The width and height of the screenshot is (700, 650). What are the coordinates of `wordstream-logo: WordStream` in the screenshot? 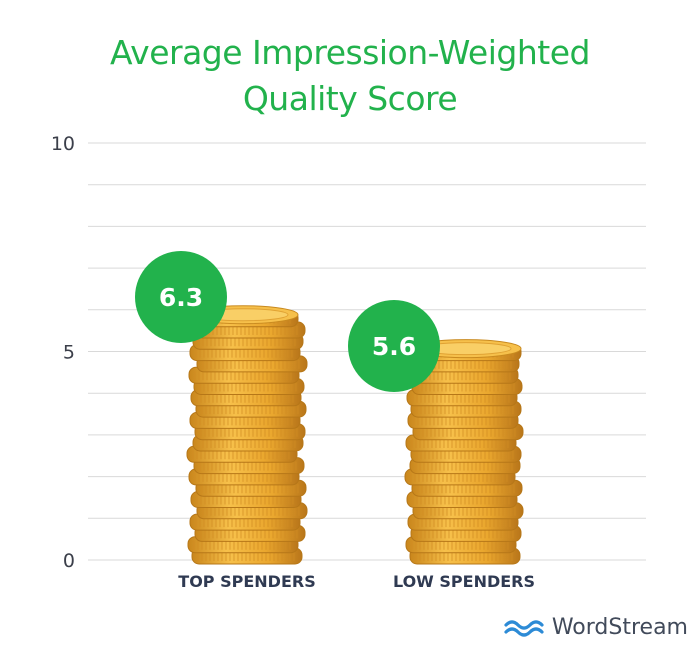 It's located at (596, 627).